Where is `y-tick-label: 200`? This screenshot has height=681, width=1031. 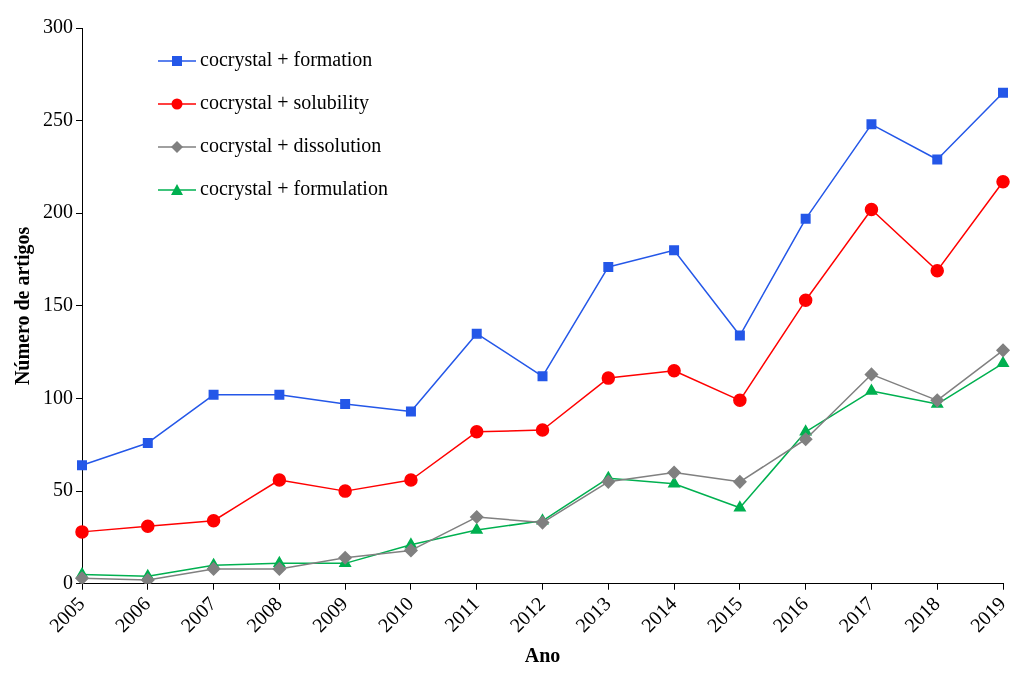
y-tick-label: 200 is located at coordinates (58, 211).